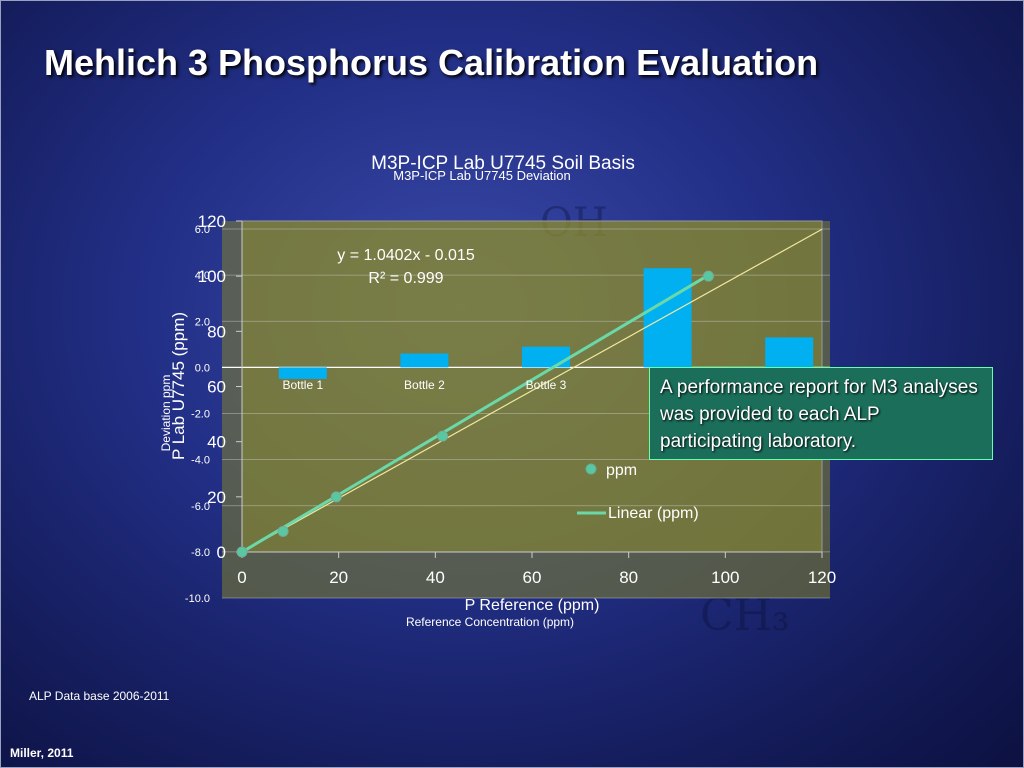 The height and width of the screenshot is (768, 1024). I want to click on legend-marker-ppm, so click(591, 469).